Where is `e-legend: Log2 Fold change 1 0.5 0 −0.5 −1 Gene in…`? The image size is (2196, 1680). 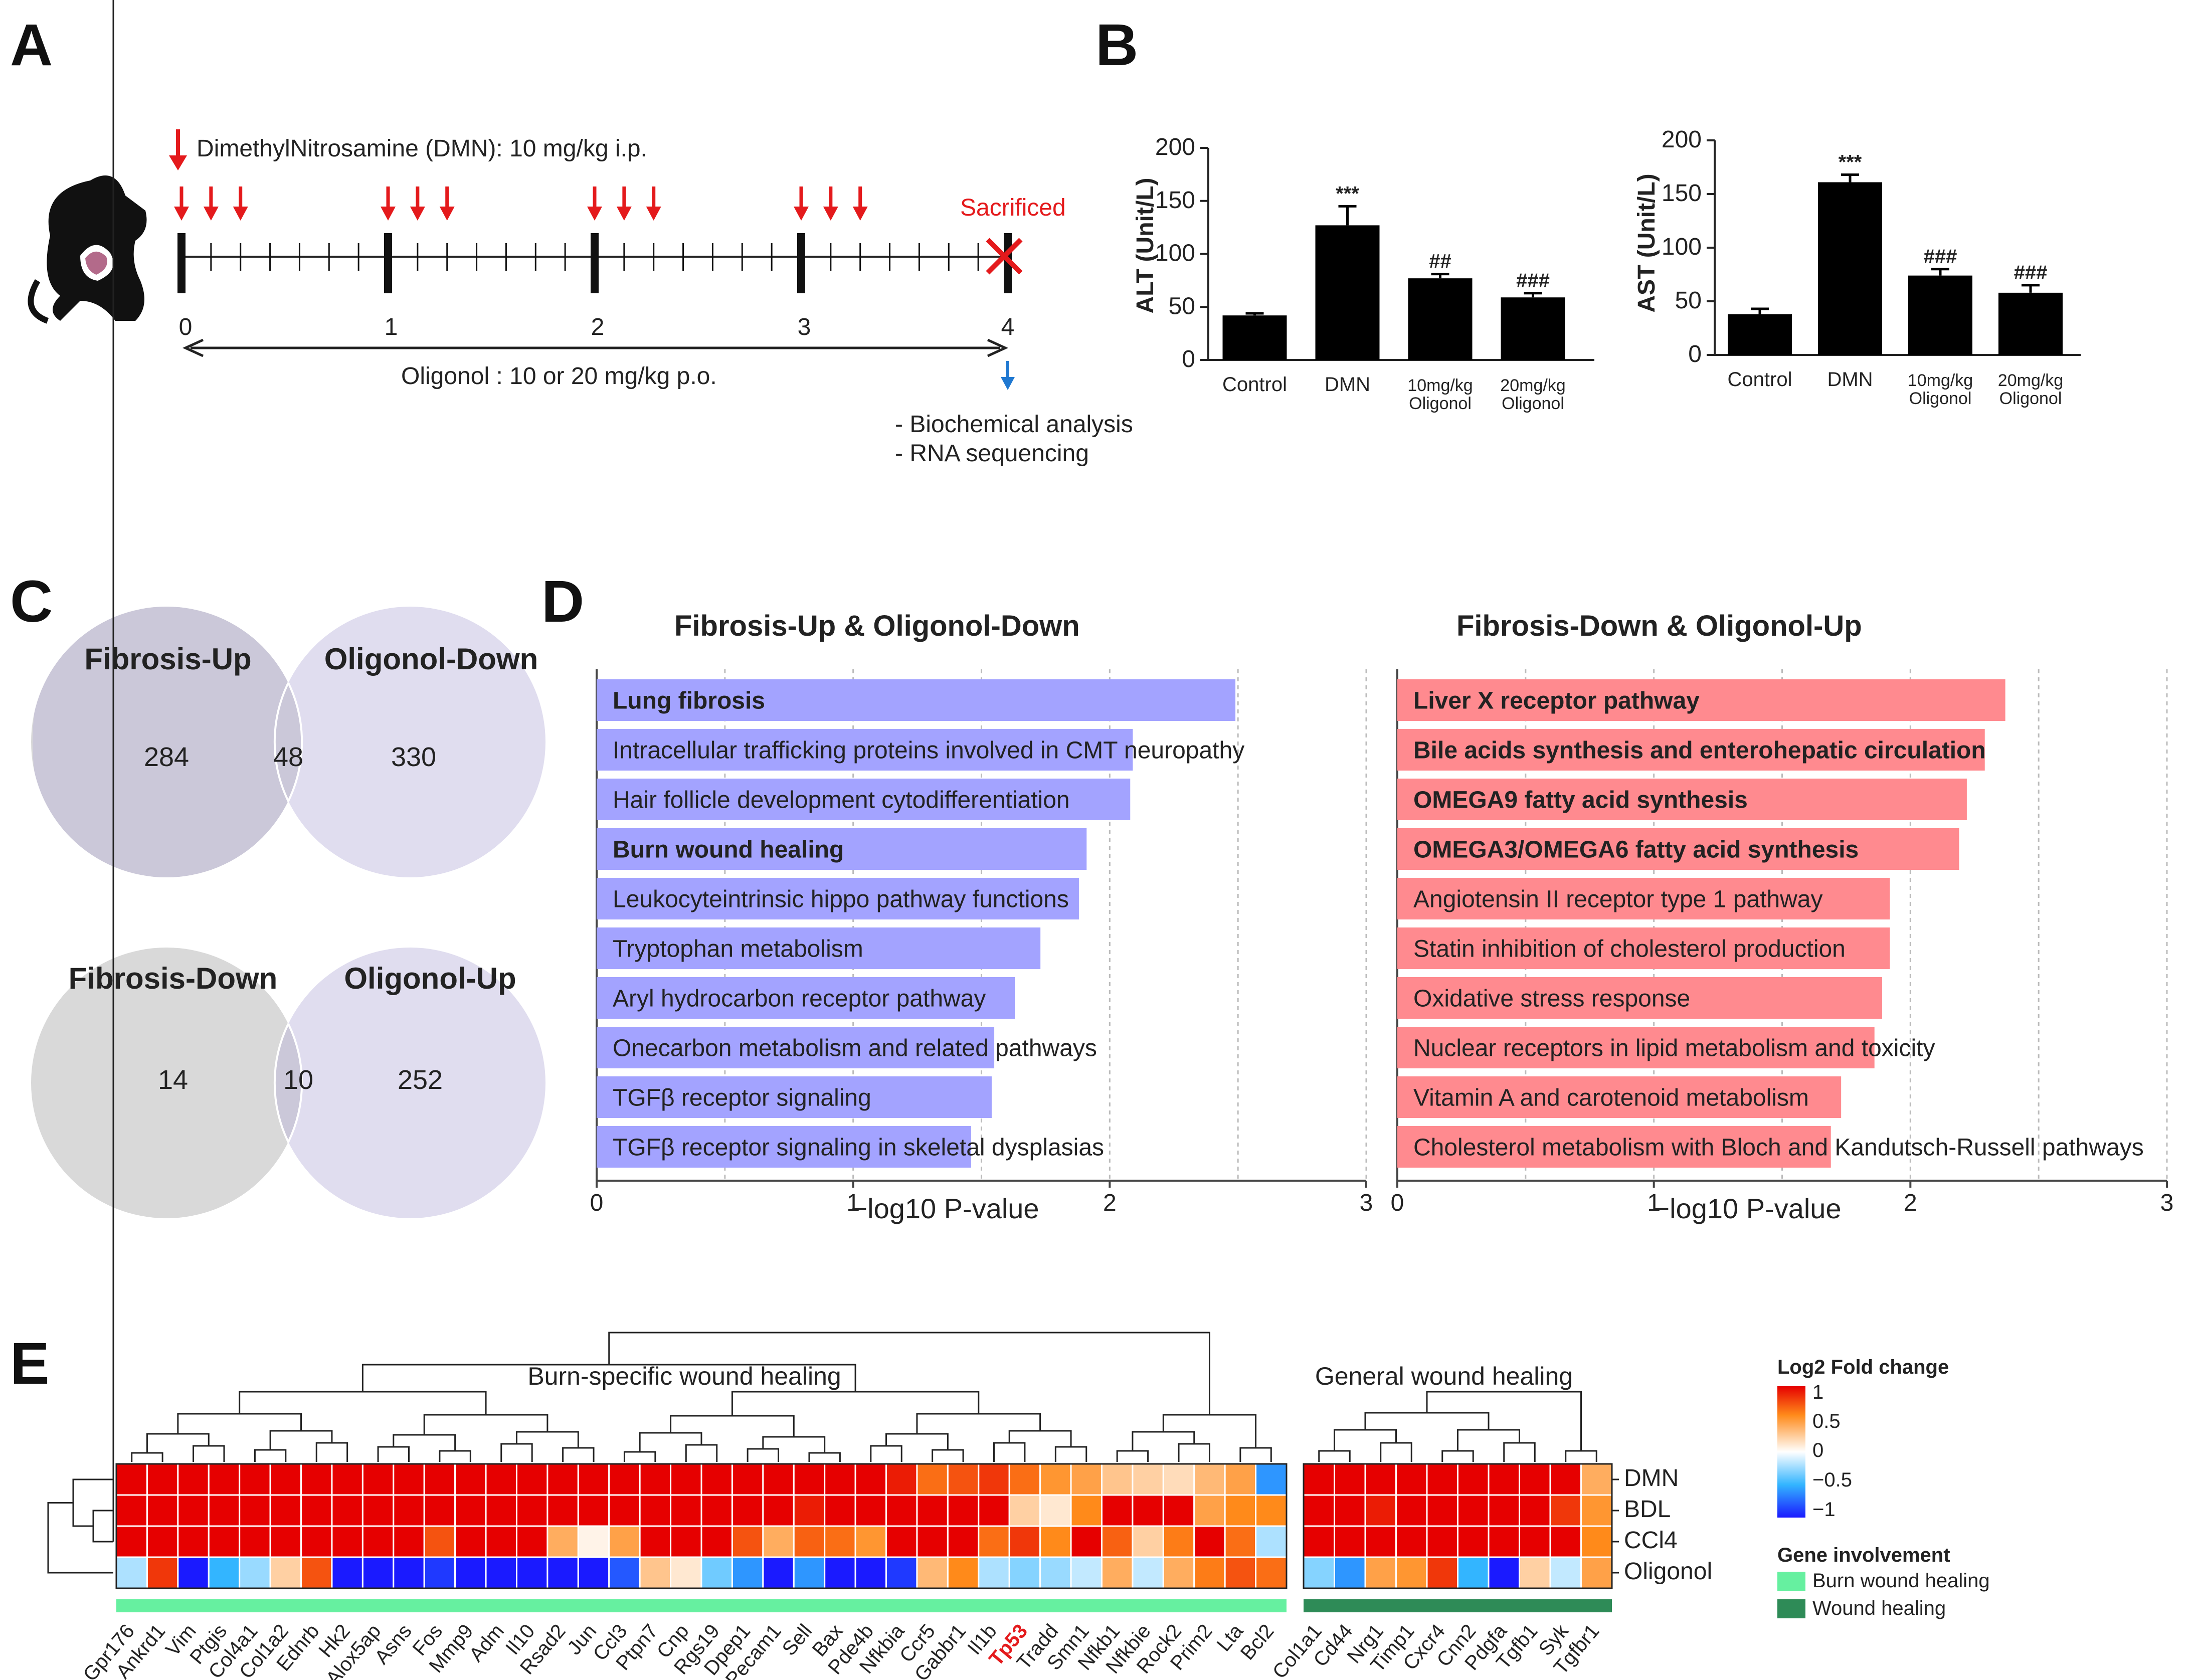
e-legend: Log2 Fold change 1 0.5 0 −0.5 −1 Gene in… is located at coordinates (1883, 1487).